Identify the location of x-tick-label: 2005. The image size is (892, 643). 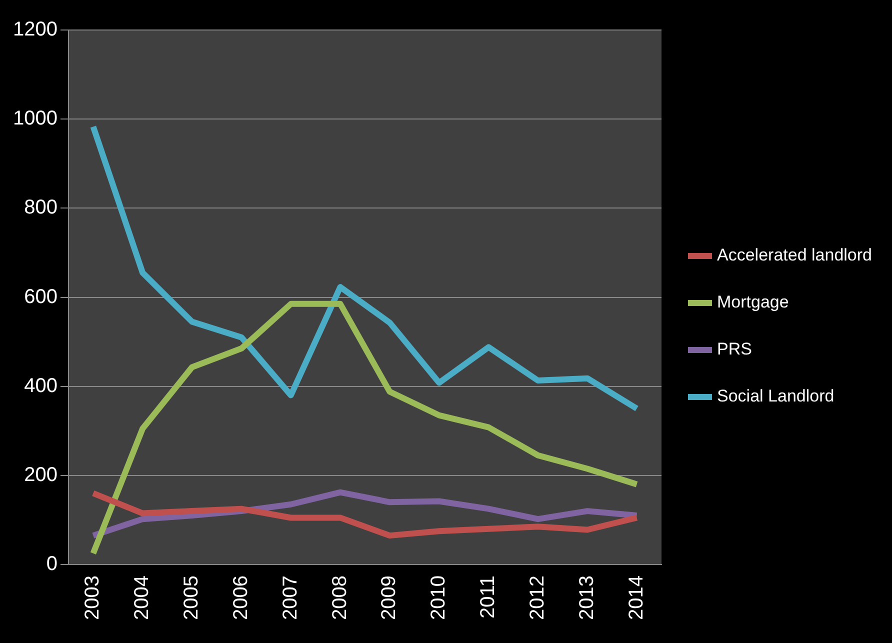
(191, 598).